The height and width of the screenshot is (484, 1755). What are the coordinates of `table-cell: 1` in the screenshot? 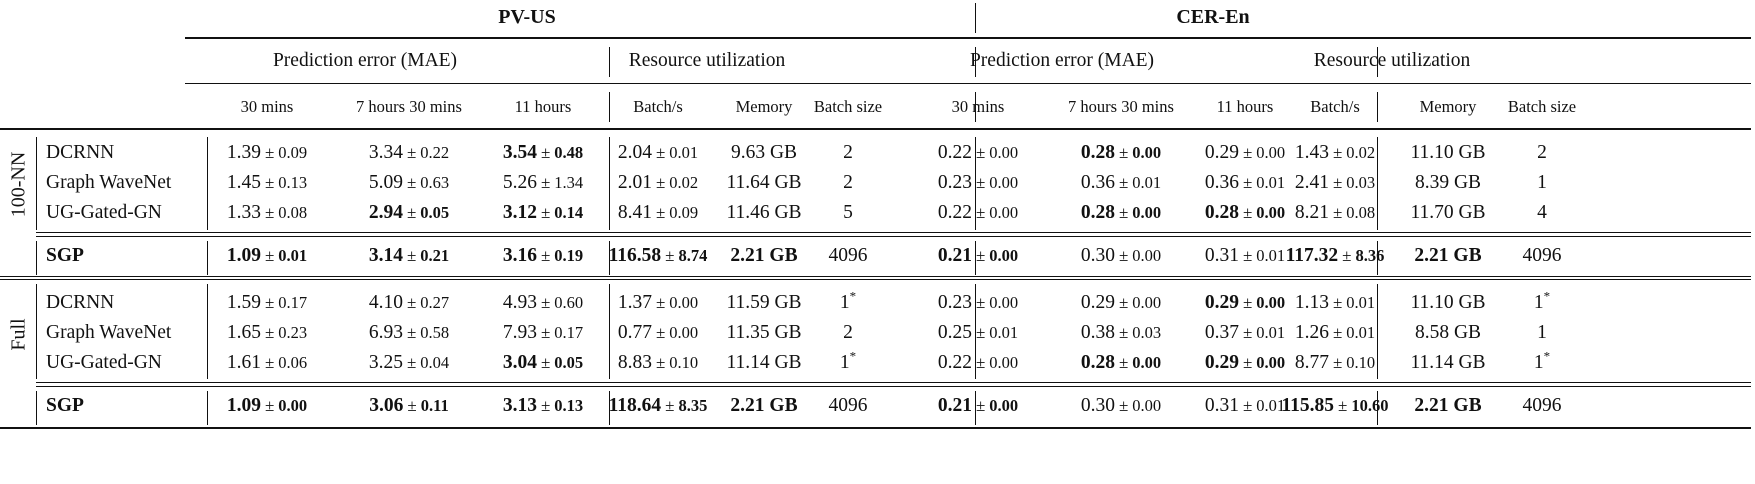 It's located at (1542, 333).